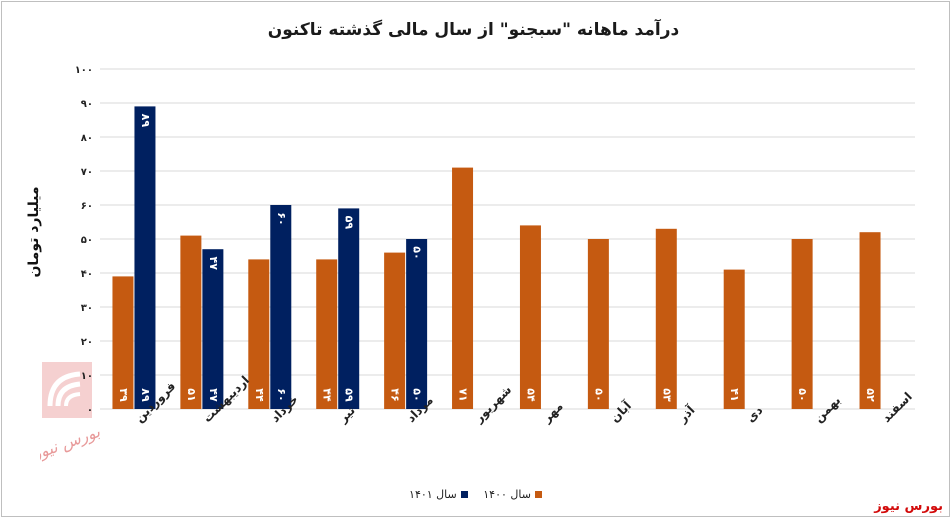 This screenshot has width=951, height=518. What do you see at coordinates (87, 172) in the screenshot?
I see `y-tick-label: ۷۰` at bounding box center [87, 172].